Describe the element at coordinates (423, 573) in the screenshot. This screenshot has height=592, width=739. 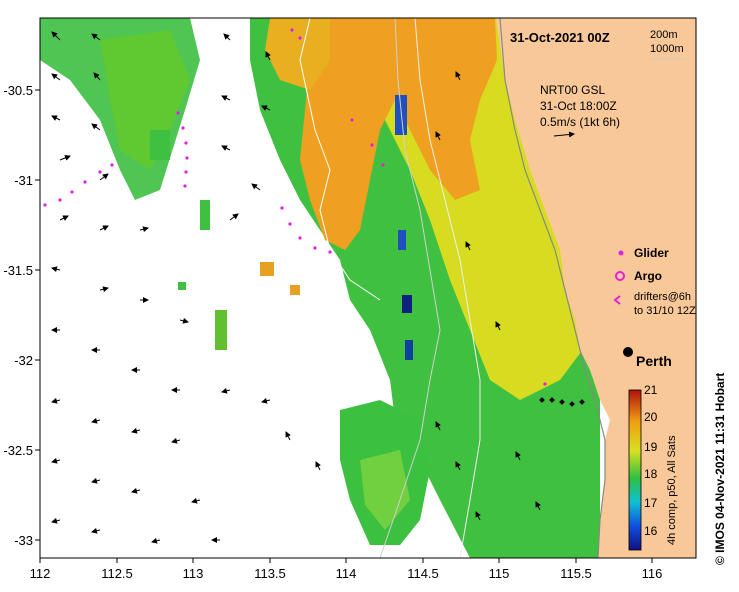
I see `x-tick: 114.5` at that location.